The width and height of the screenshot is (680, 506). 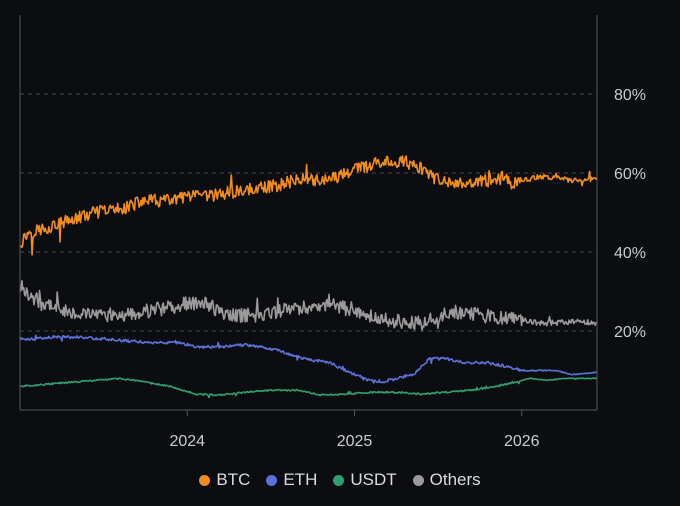 What do you see at coordinates (455, 479) in the screenshot?
I see `legend-label-others: Others` at bounding box center [455, 479].